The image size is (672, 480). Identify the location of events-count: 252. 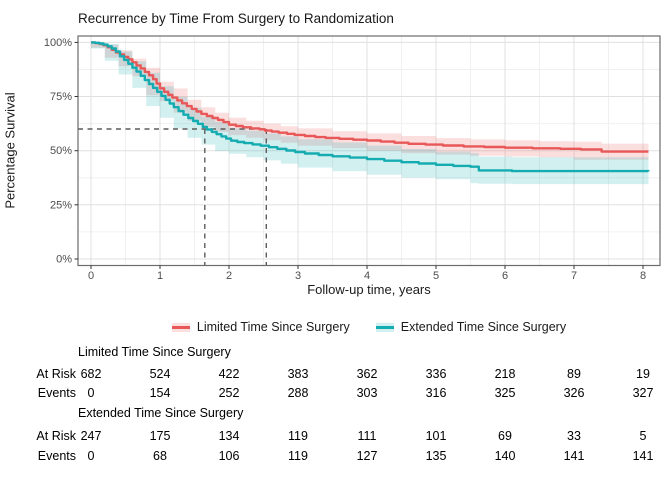
(229, 393).